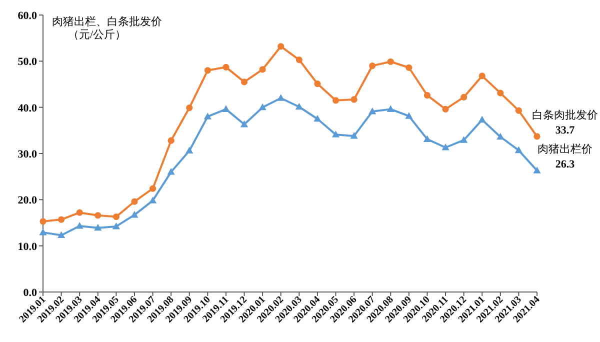 This screenshot has height=342, width=600. Describe the element at coordinates (28, 246) in the screenshot. I see `y-tick-label: 10.0` at that location.